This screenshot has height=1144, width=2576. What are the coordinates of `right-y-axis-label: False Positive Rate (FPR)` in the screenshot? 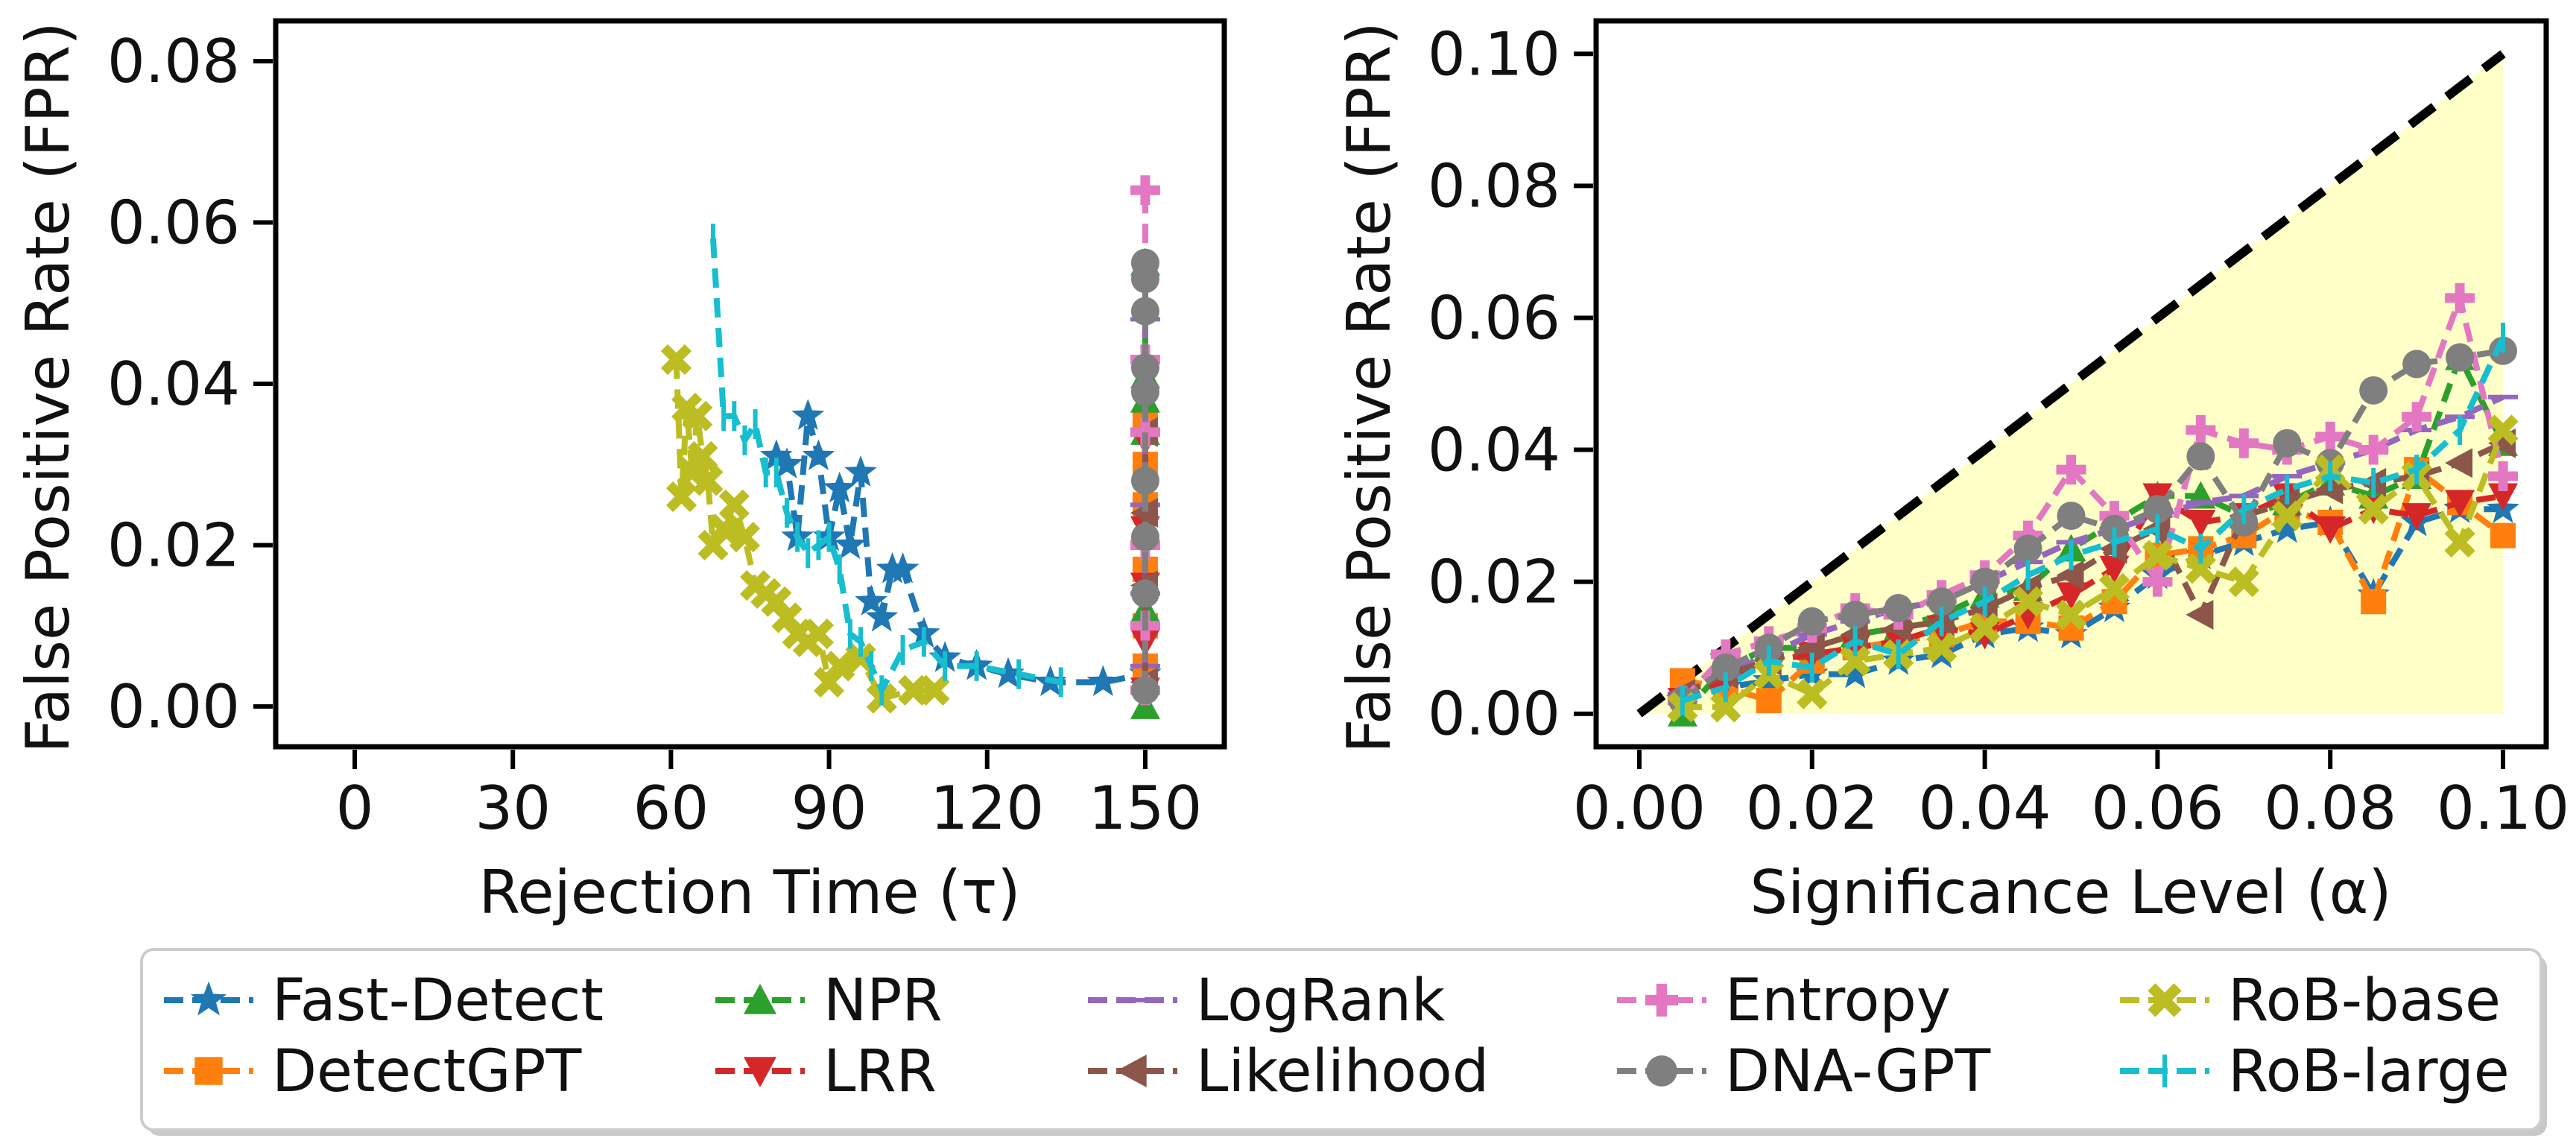 It's located at (1369, 387).